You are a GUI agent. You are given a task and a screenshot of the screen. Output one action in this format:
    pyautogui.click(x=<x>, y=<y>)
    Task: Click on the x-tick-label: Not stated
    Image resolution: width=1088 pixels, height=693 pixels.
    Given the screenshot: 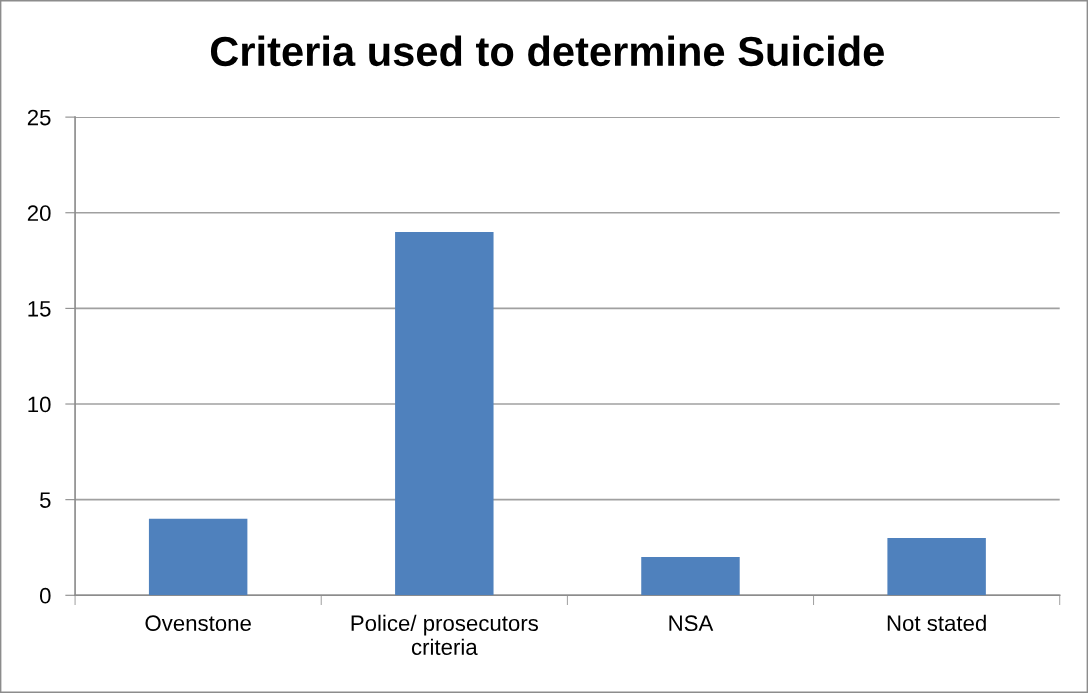 What is the action you would take?
    pyautogui.click(x=936, y=623)
    